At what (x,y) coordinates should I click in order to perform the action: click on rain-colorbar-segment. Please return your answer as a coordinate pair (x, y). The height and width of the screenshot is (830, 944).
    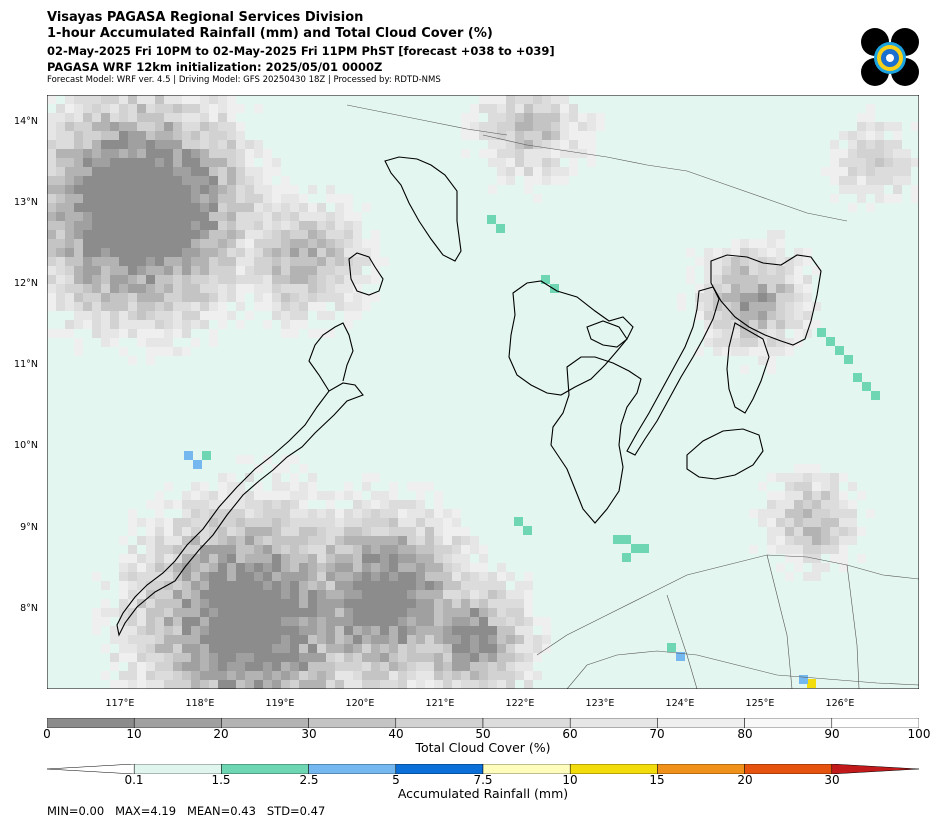
    Looking at the image, I should click on (613, 769).